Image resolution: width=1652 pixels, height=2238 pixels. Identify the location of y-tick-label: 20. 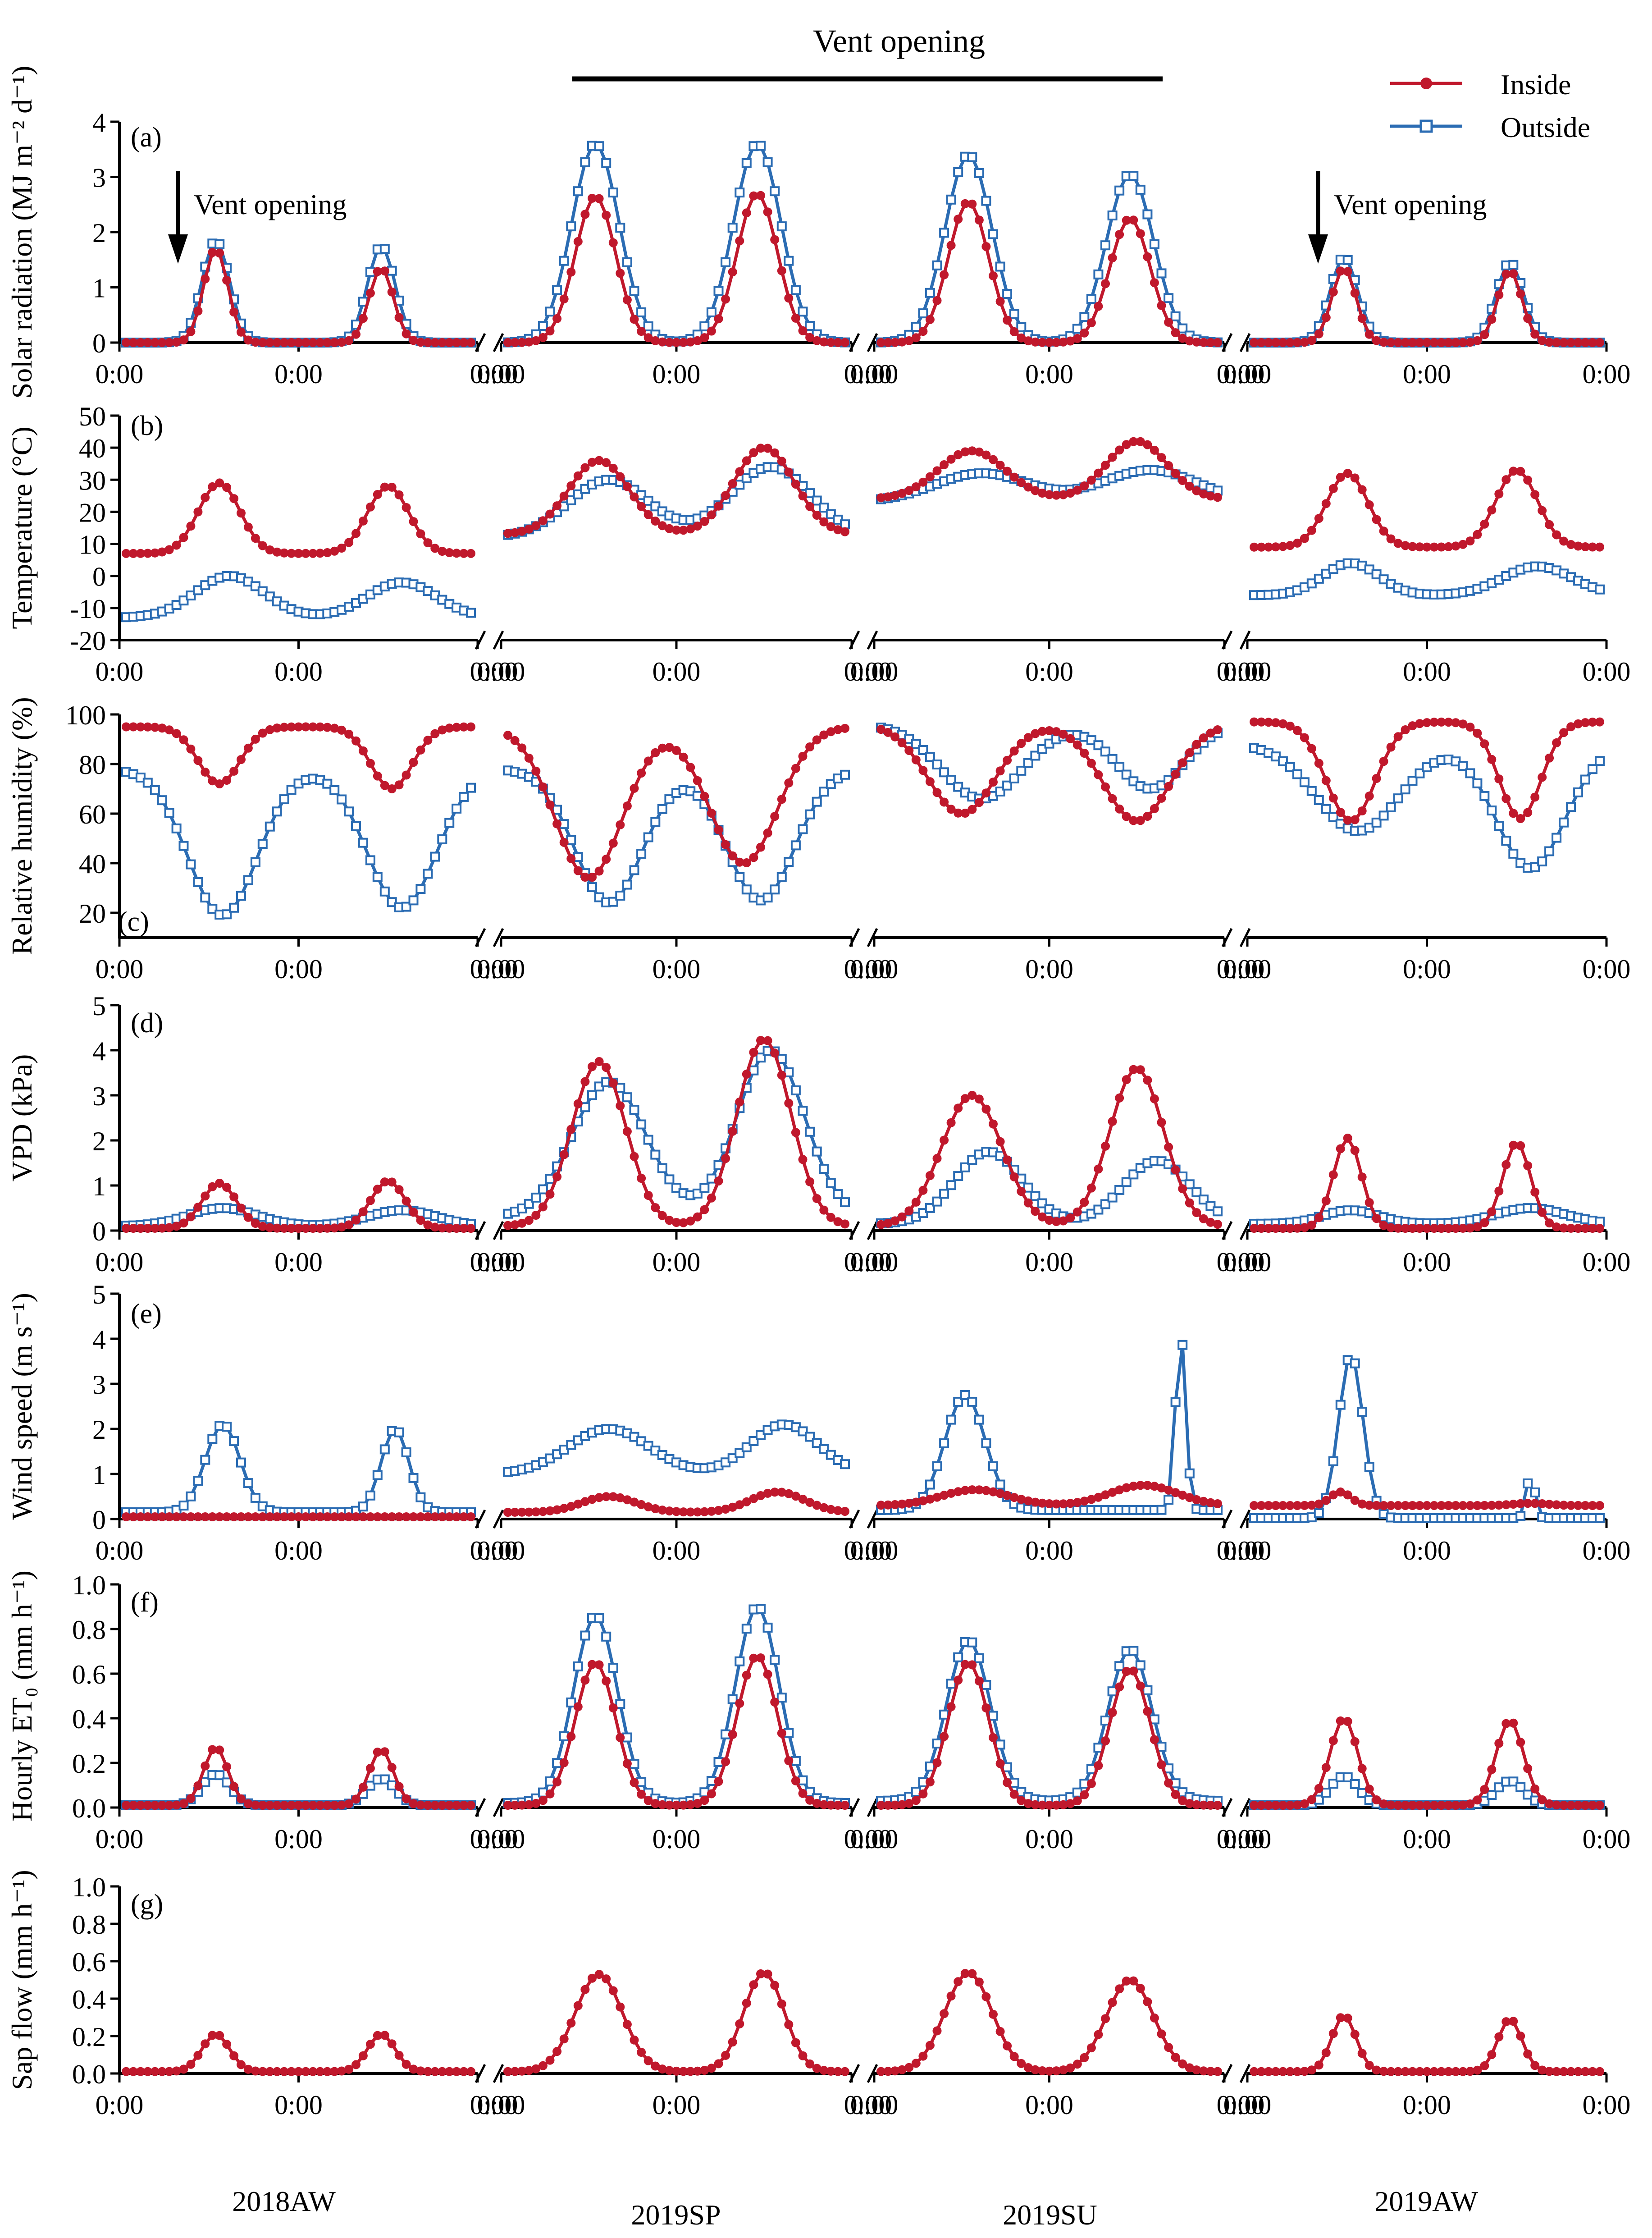
(92, 512).